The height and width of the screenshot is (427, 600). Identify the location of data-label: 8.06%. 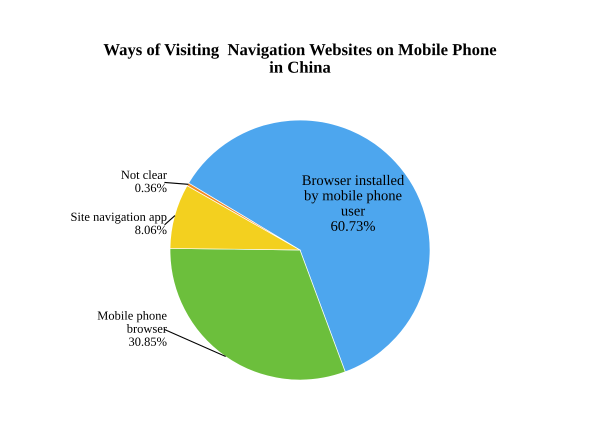
(151, 230).